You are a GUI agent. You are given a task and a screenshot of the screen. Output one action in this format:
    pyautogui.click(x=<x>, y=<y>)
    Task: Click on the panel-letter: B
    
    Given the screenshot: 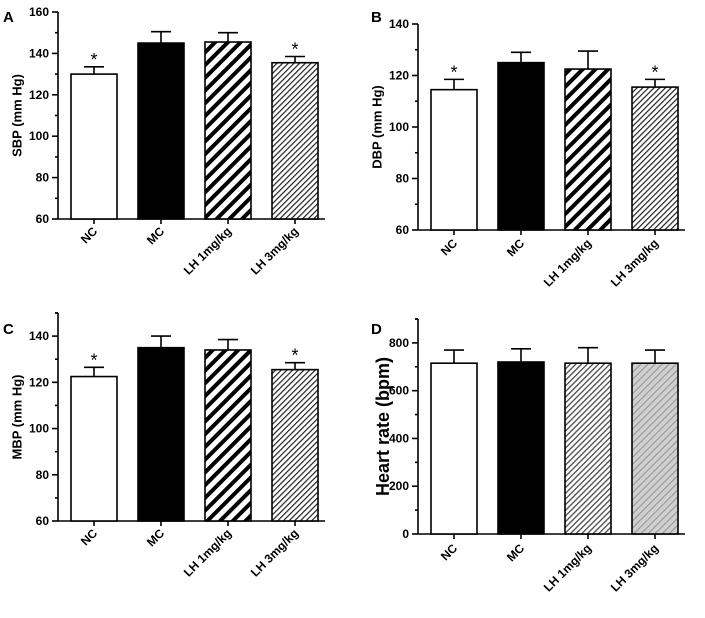 What is the action you would take?
    pyautogui.click(x=376, y=17)
    